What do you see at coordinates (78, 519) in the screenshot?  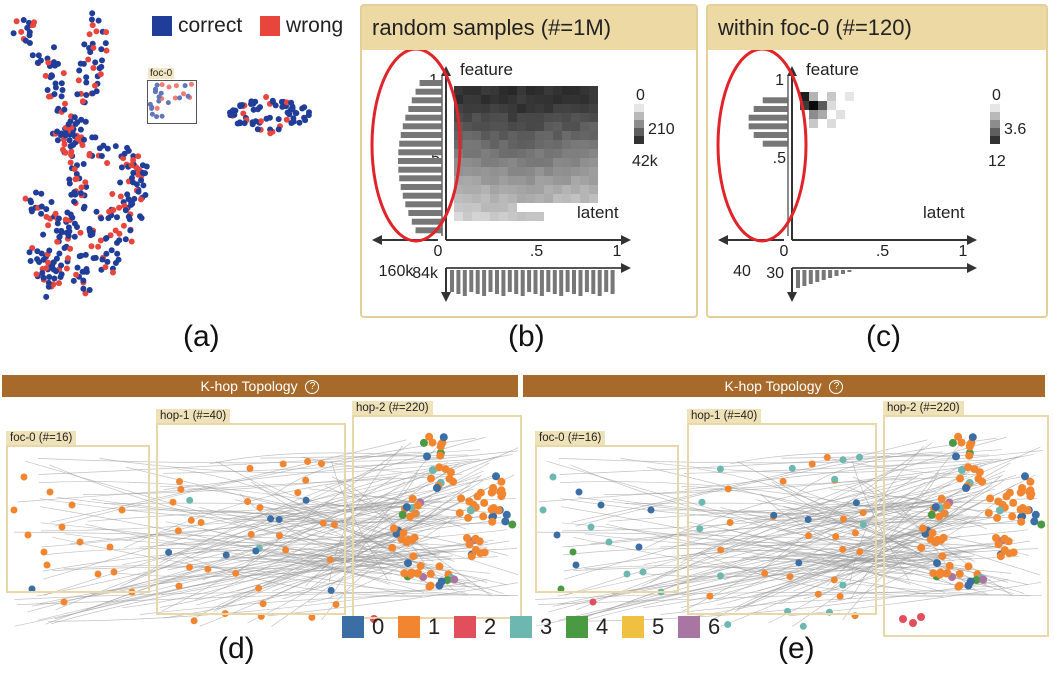 I see `foc-box-d` at bounding box center [78, 519].